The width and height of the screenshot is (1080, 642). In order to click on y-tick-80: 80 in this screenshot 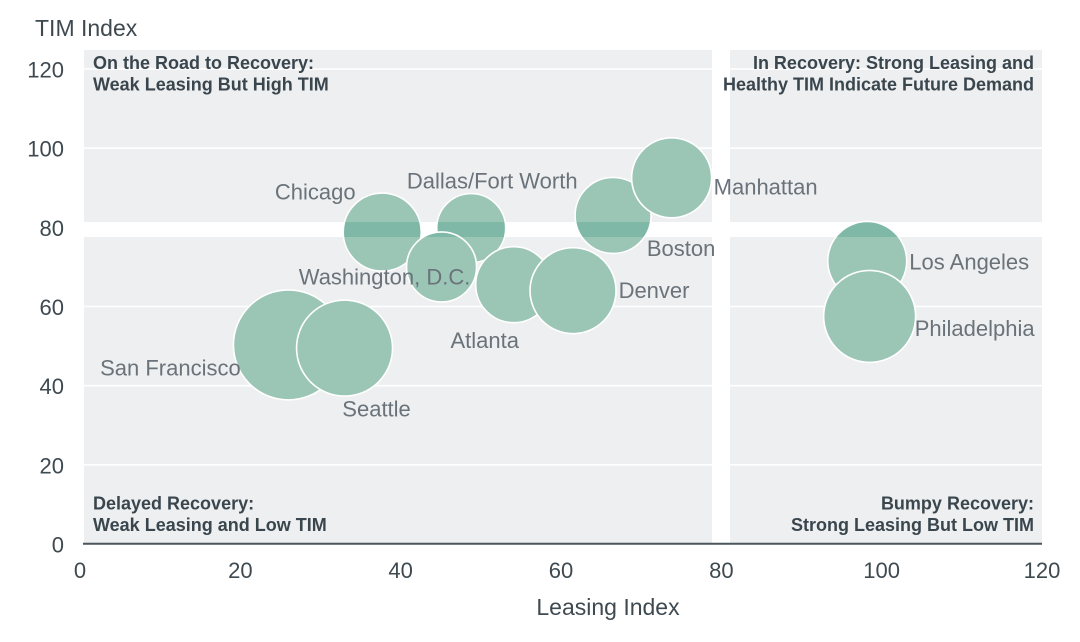, I will do `click(52, 228)`.